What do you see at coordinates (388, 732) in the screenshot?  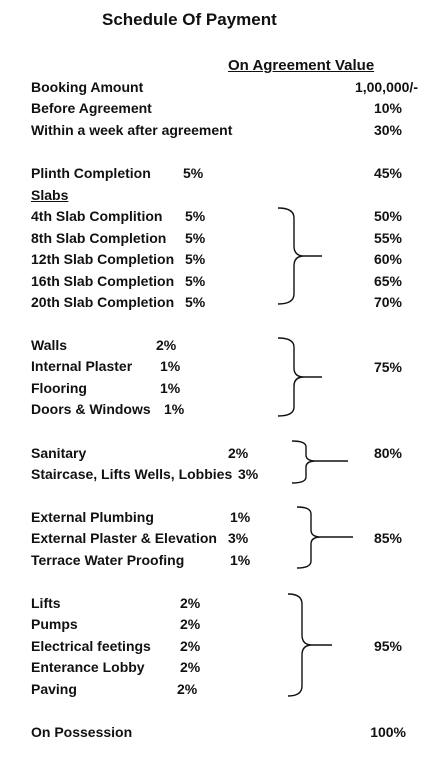 I see `row-value-possession: 100%` at bounding box center [388, 732].